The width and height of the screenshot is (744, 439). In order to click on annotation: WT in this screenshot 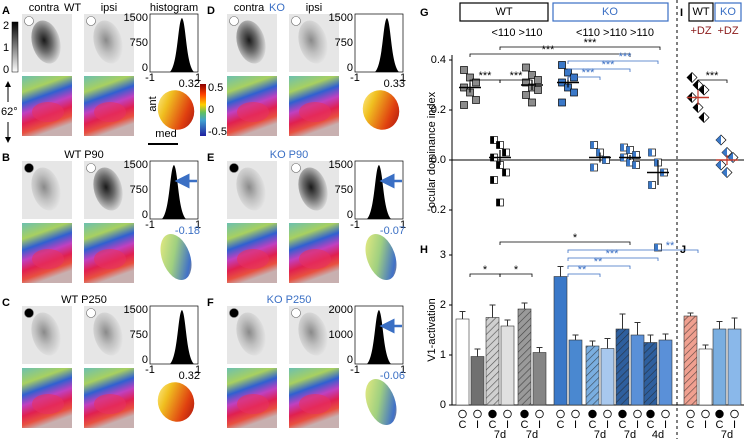, I will do `click(700, 12)`.